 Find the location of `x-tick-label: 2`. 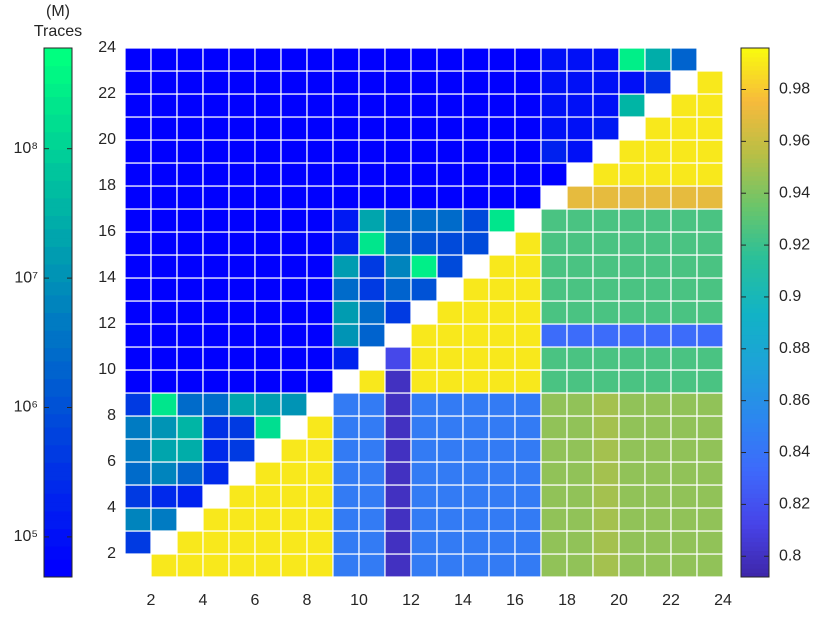

x-tick-label: 2 is located at coordinates (151, 600).